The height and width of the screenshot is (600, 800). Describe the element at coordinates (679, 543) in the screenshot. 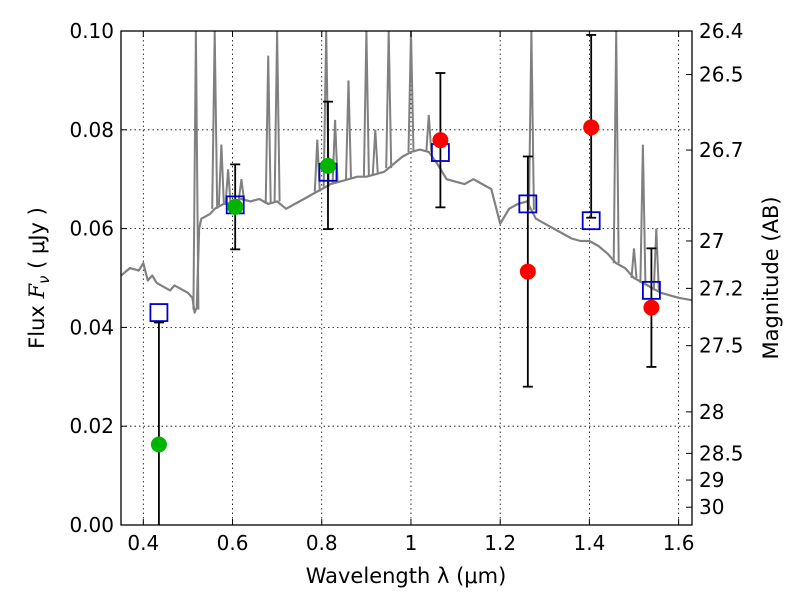

I see `x-tick-label: 1.6` at that location.